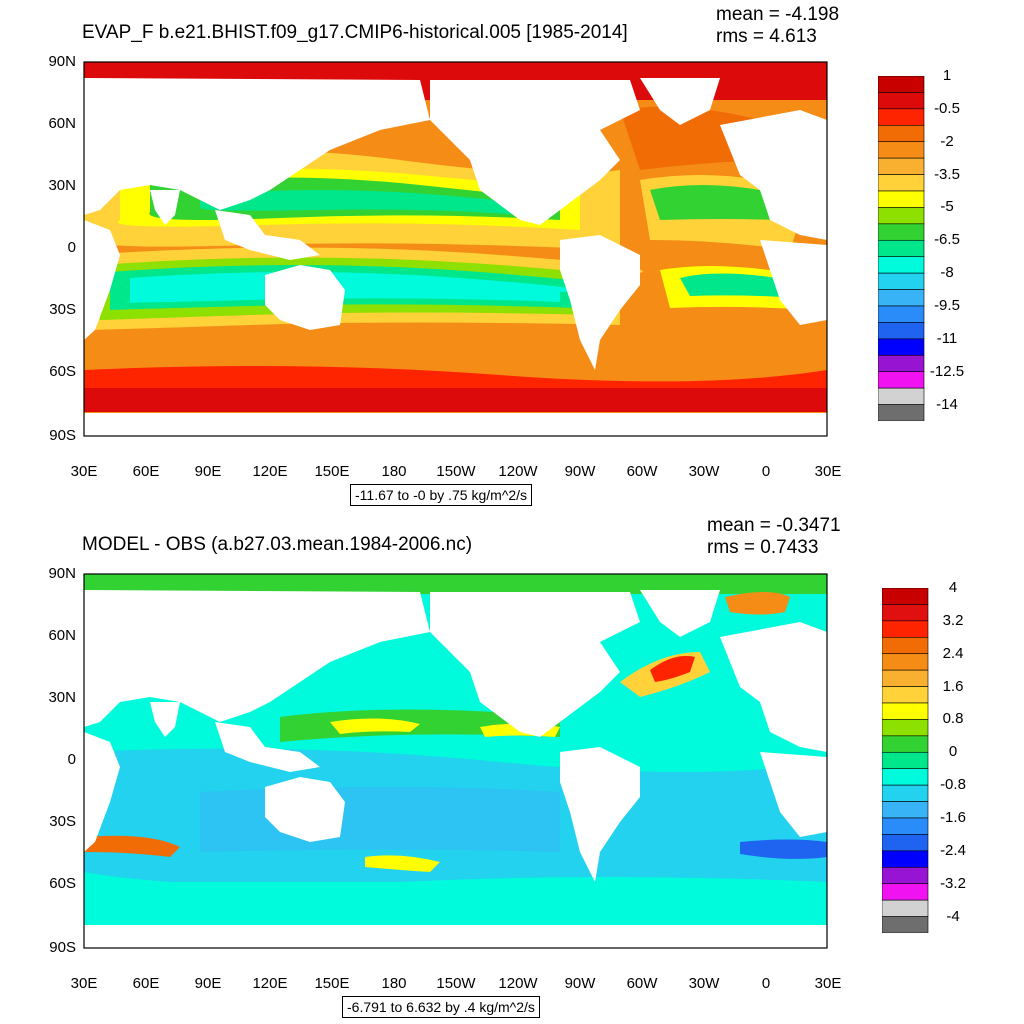 This screenshot has height=1024, width=1024. Describe the element at coordinates (953, 883) in the screenshot. I see `colorbar-label: -3.2` at that location.